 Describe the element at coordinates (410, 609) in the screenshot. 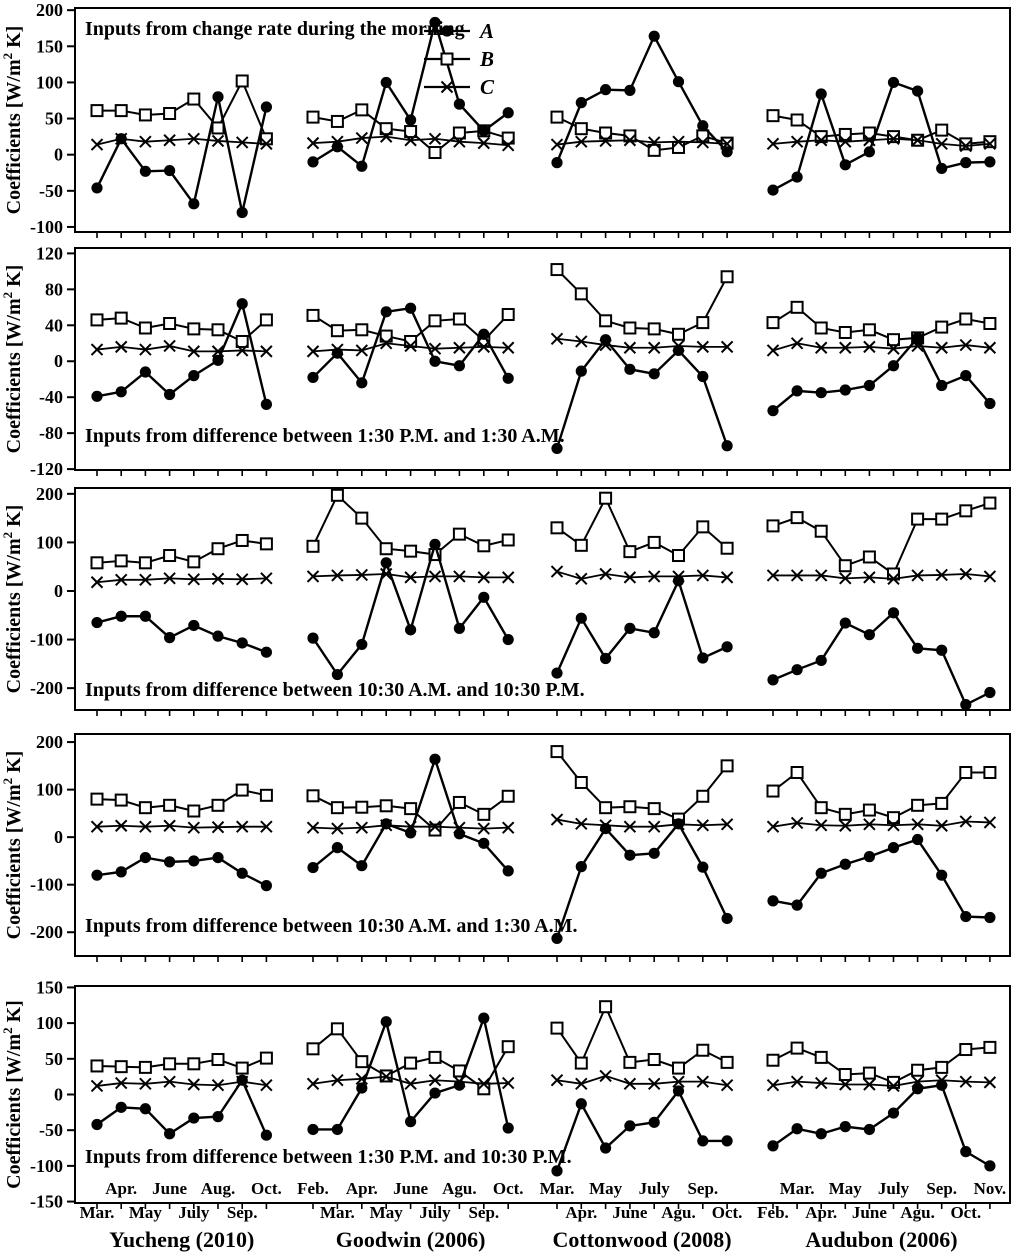

I see `panel-3-site-2-series-A` at that location.